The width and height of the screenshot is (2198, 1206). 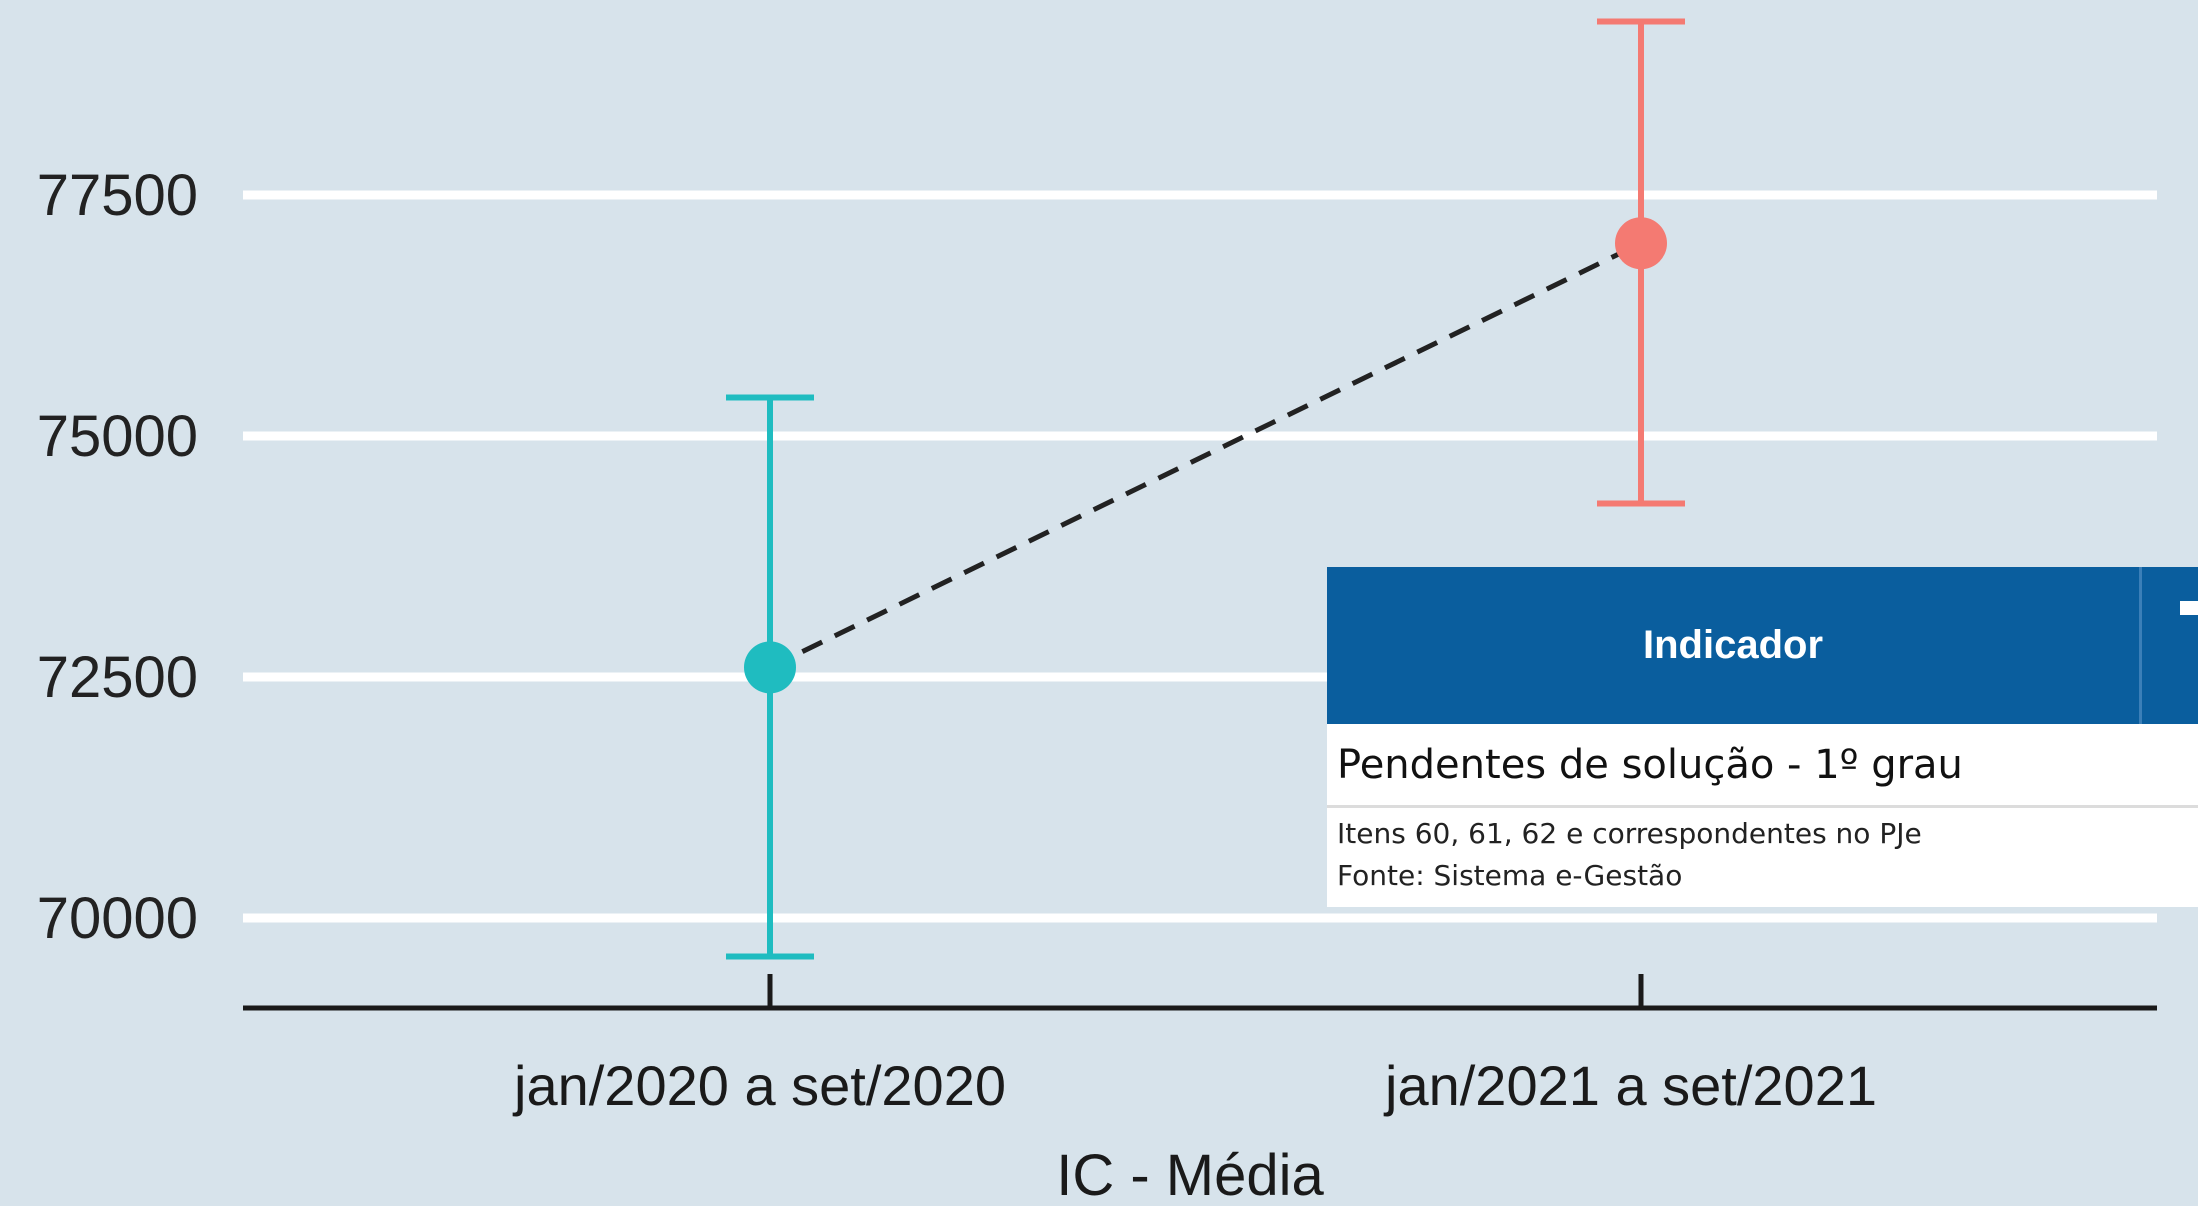 What do you see at coordinates (1194, 1085) in the screenshot?
I see `x-tick-labels: jan/2020 a set/2020 jan/2021 a set/2021` at bounding box center [1194, 1085].